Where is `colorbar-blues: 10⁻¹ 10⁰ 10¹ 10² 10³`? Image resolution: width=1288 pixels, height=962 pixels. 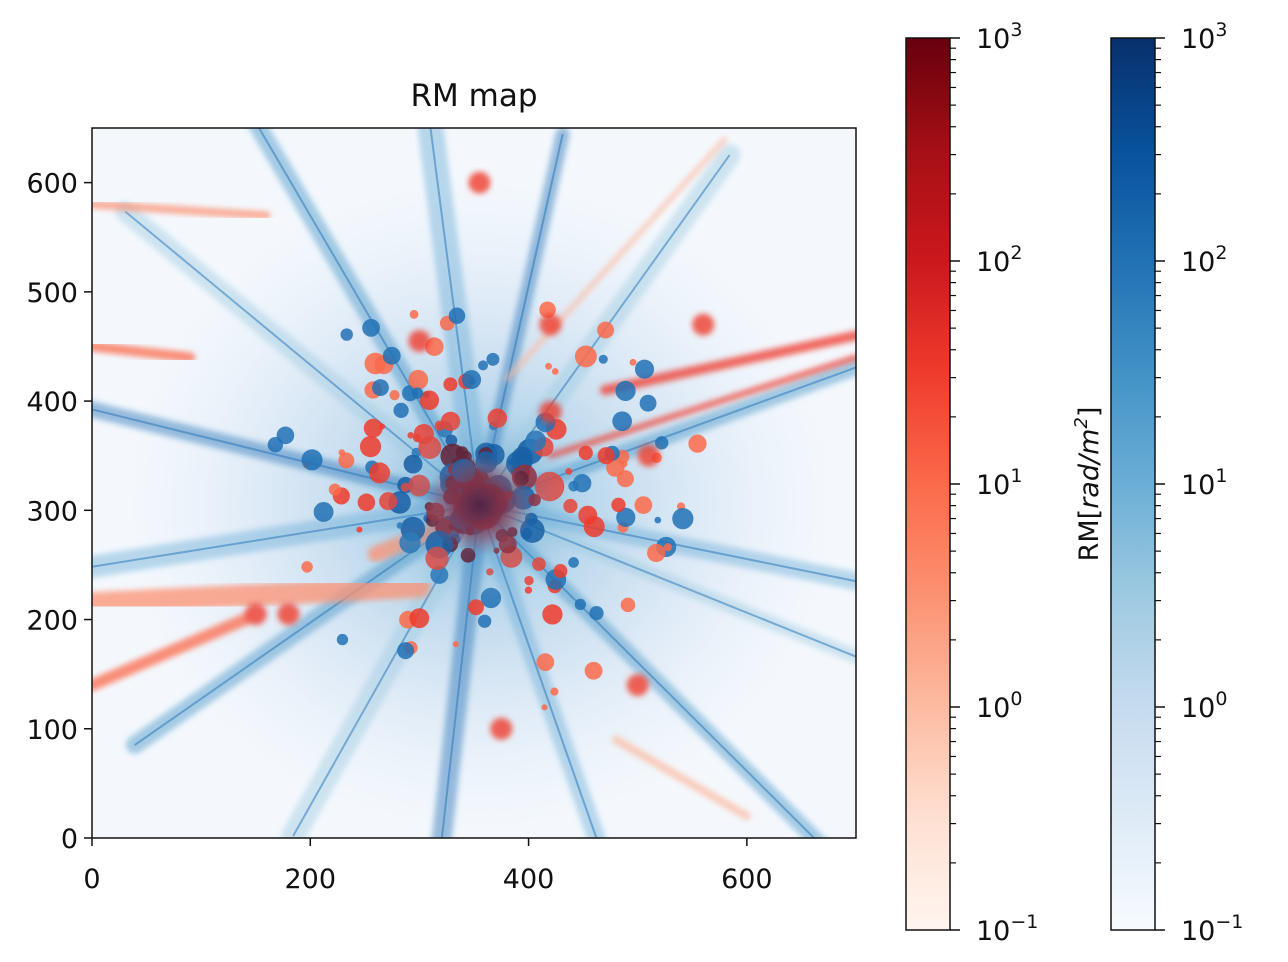 colorbar-blues: 10⁻¹ 10⁰ 10¹ 10² 10³ is located at coordinates (1176, 483).